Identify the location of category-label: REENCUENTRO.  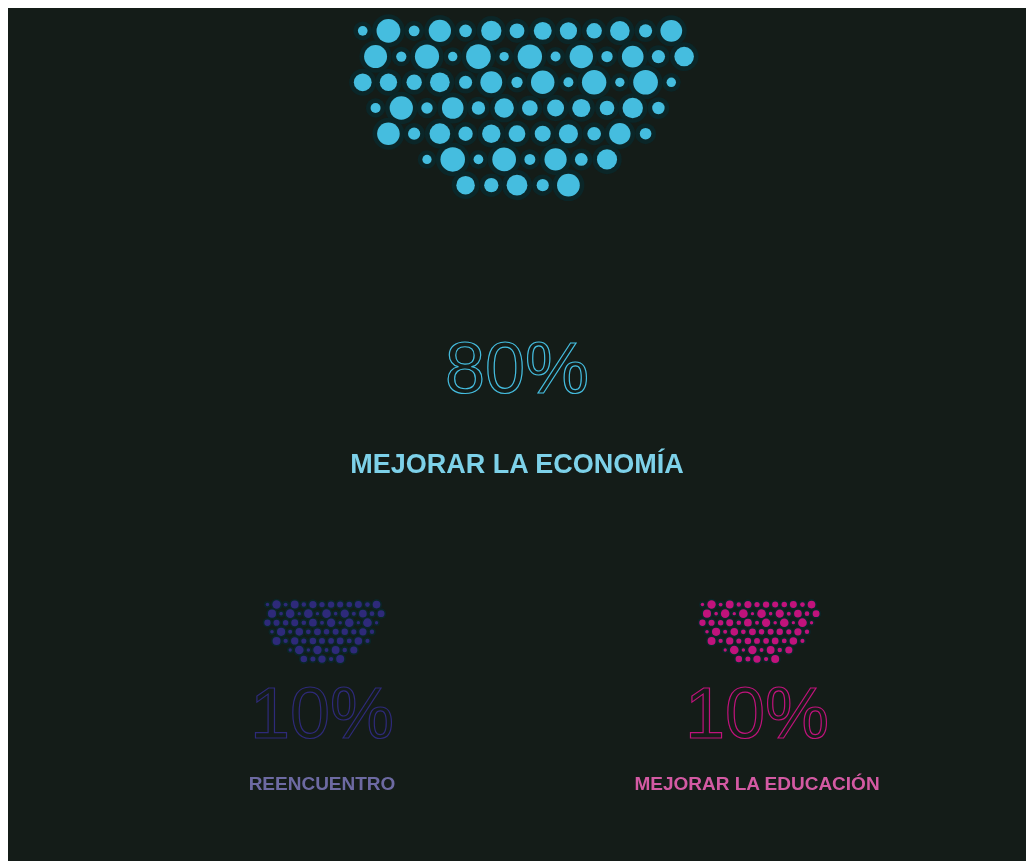
(322, 783).